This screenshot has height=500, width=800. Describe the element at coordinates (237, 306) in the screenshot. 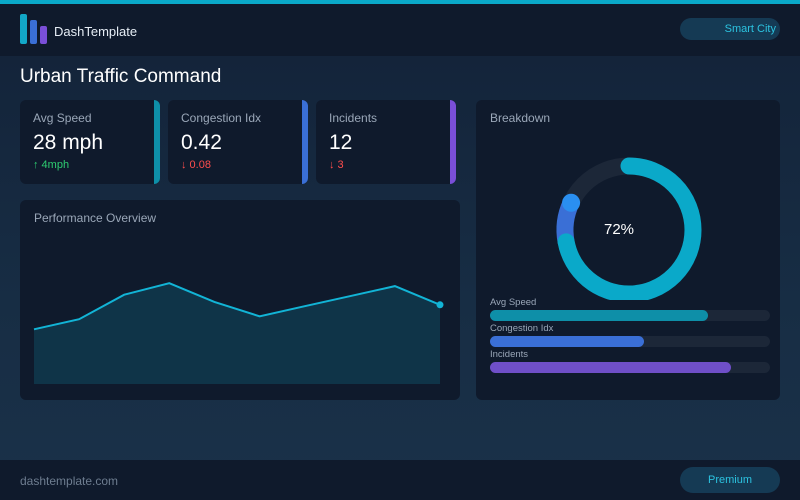

I see `performance-line` at that location.